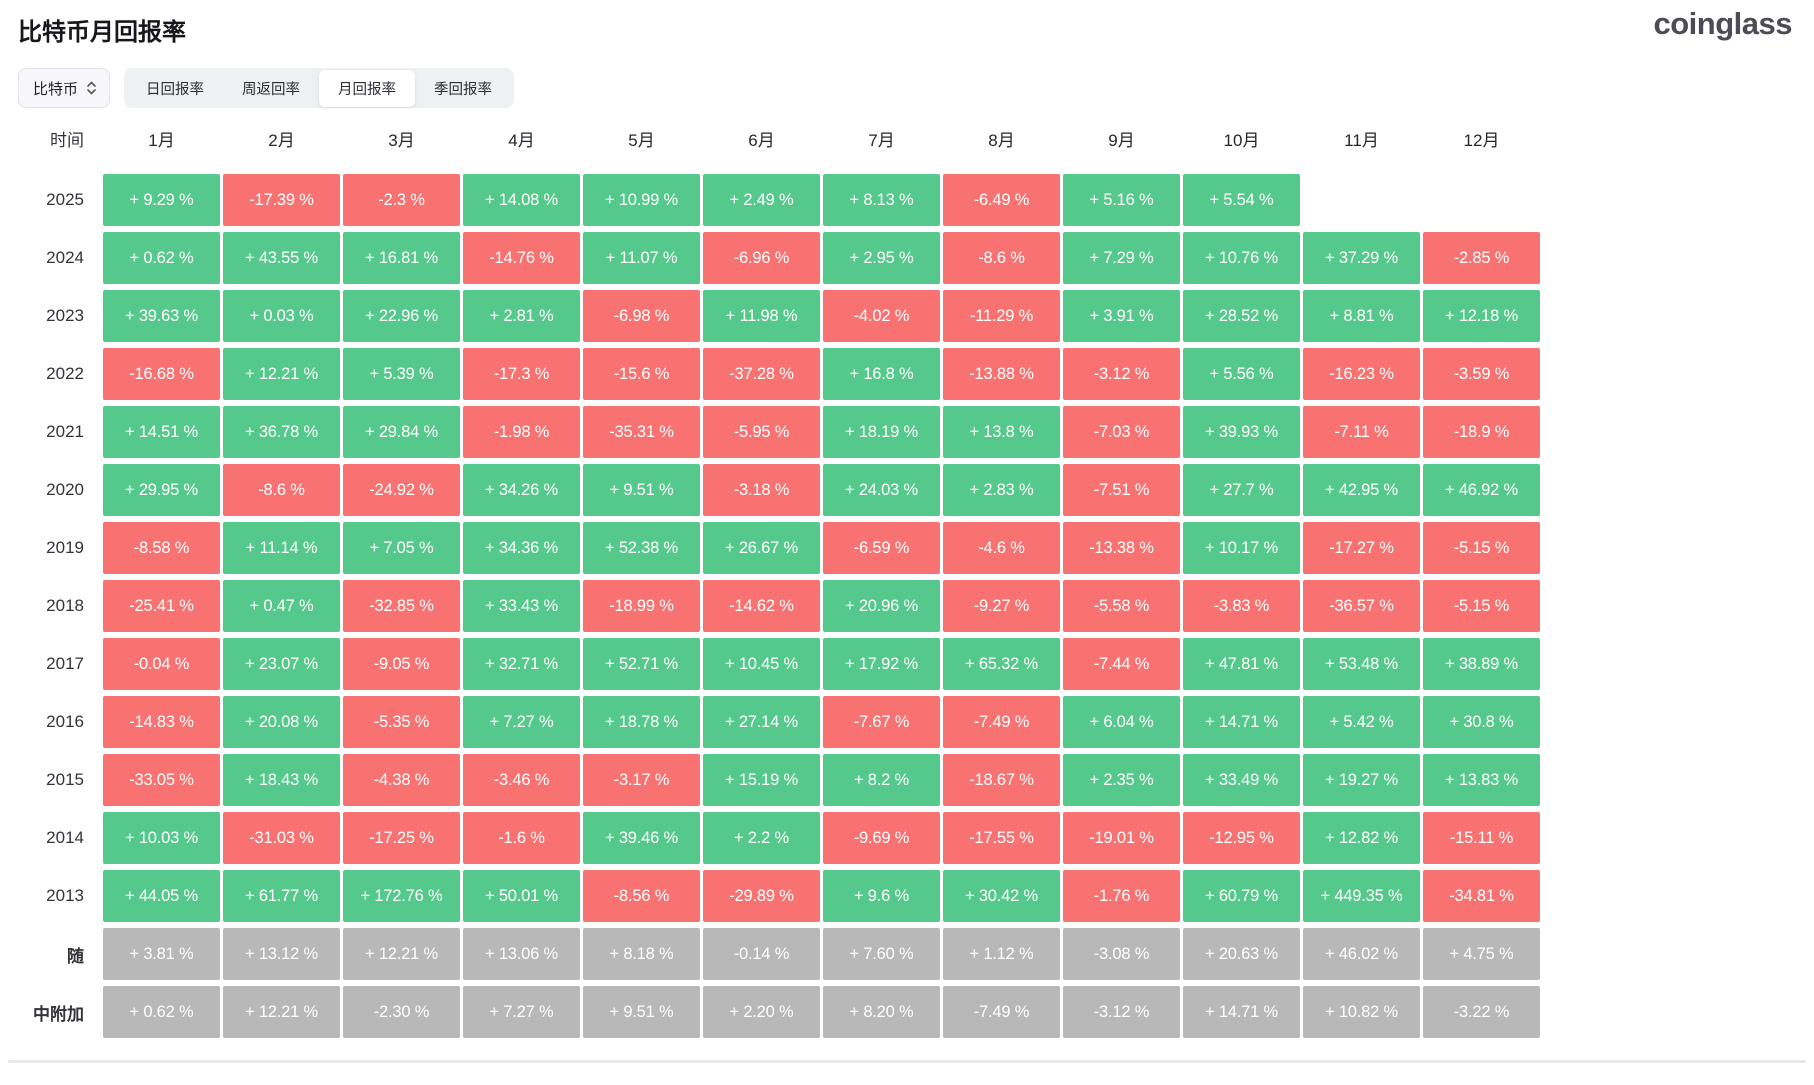 Image resolution: width=1814 pixels, height=1085 pixels. I want to click on return-cell: + 20.08 %, so click(281, 722).